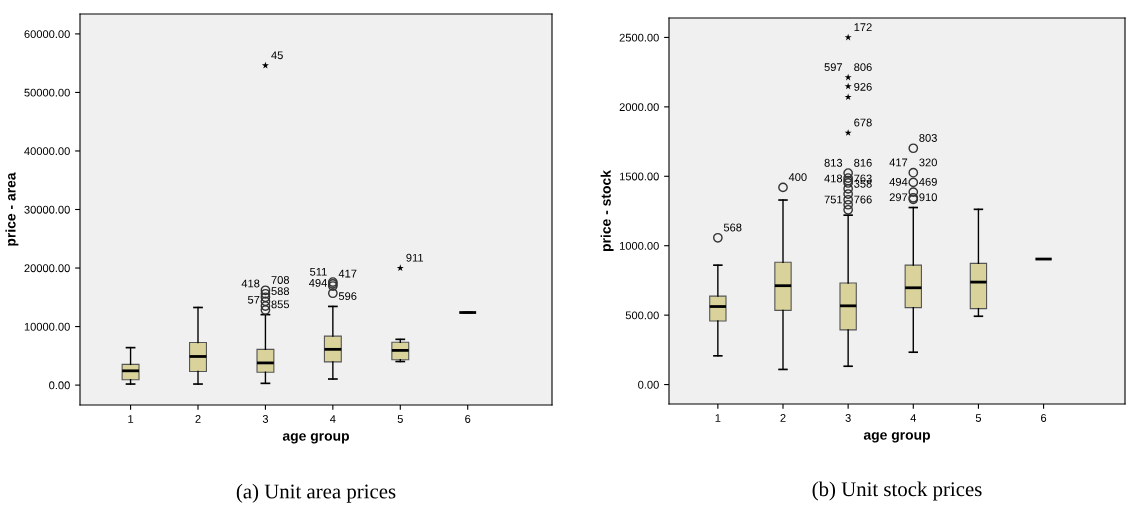 The width and height of the screenshot is (1129, 508). What do you see at coordinates (863, 199) in the screenshot?
I see `annotation: 766` at bounding box center [863, 199].